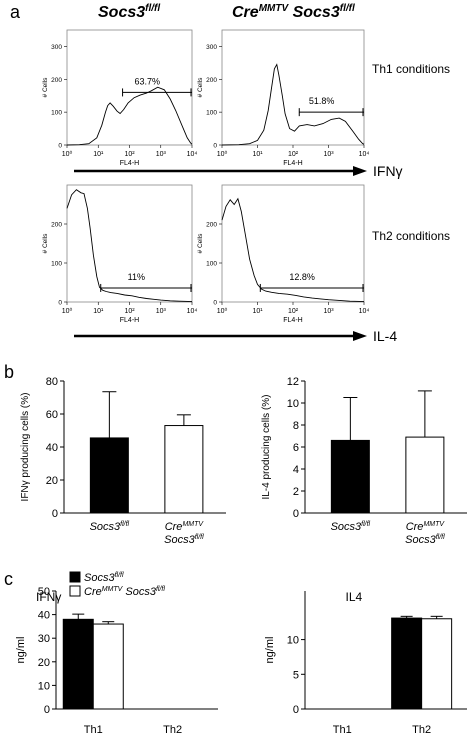  Describe the element at coordinates (425, 540) in the screenshot. I see `x-category-label-line2: Socs3fl/fl` at that location.